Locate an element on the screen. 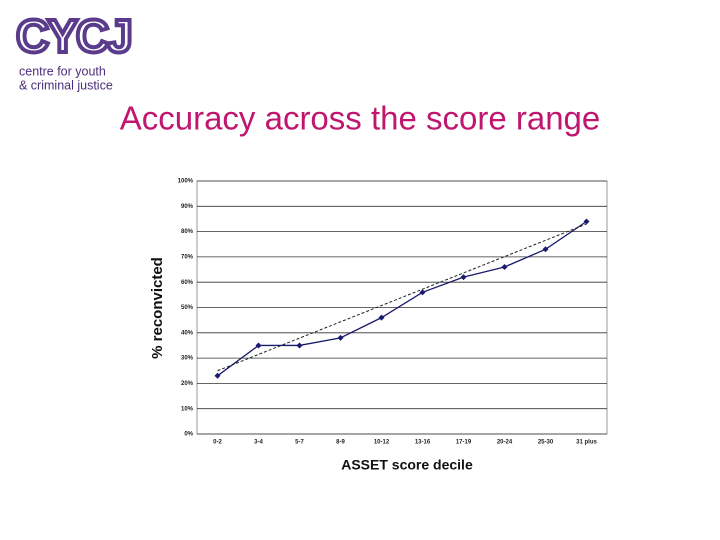 The height and width of the screenshot is (540, 720). y-tick-label: 40% is located at coordinates (187, 333).